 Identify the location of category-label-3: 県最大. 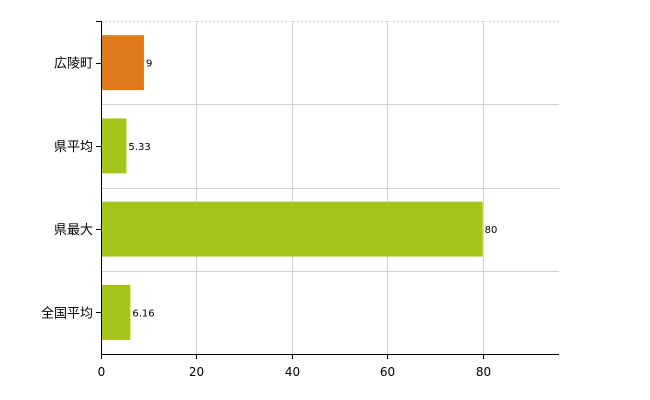
(73, 230).